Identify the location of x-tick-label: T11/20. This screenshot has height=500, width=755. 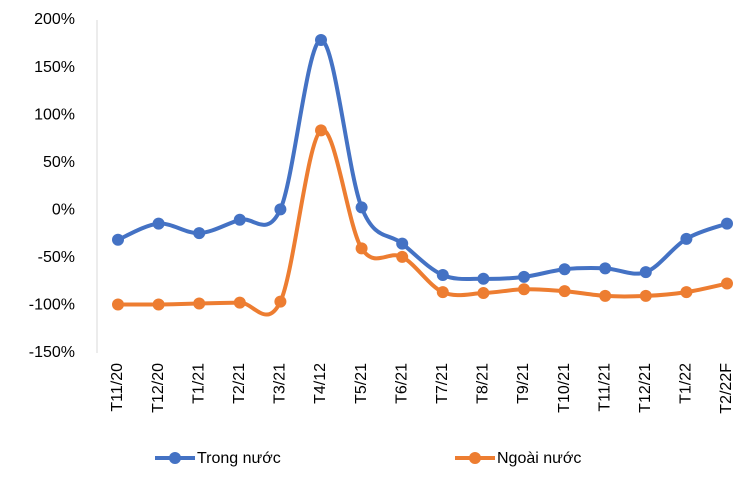
(117, 387).